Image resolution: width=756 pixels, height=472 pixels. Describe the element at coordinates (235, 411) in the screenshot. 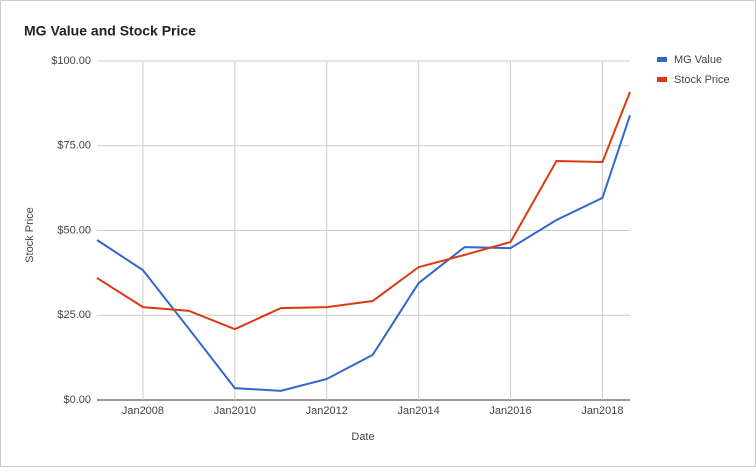

I see `x-tick-label: Jan2010` at that location.